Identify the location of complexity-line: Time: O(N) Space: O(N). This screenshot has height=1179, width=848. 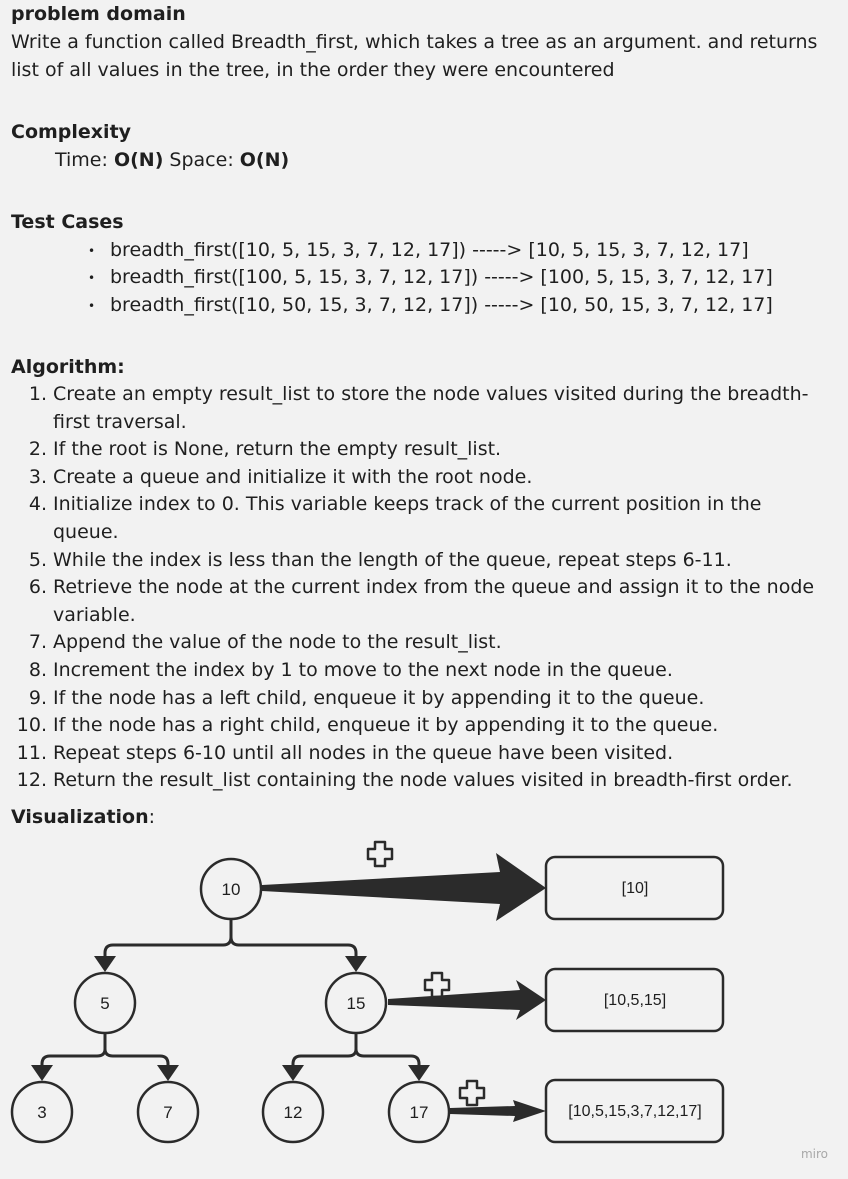
(172, 160).